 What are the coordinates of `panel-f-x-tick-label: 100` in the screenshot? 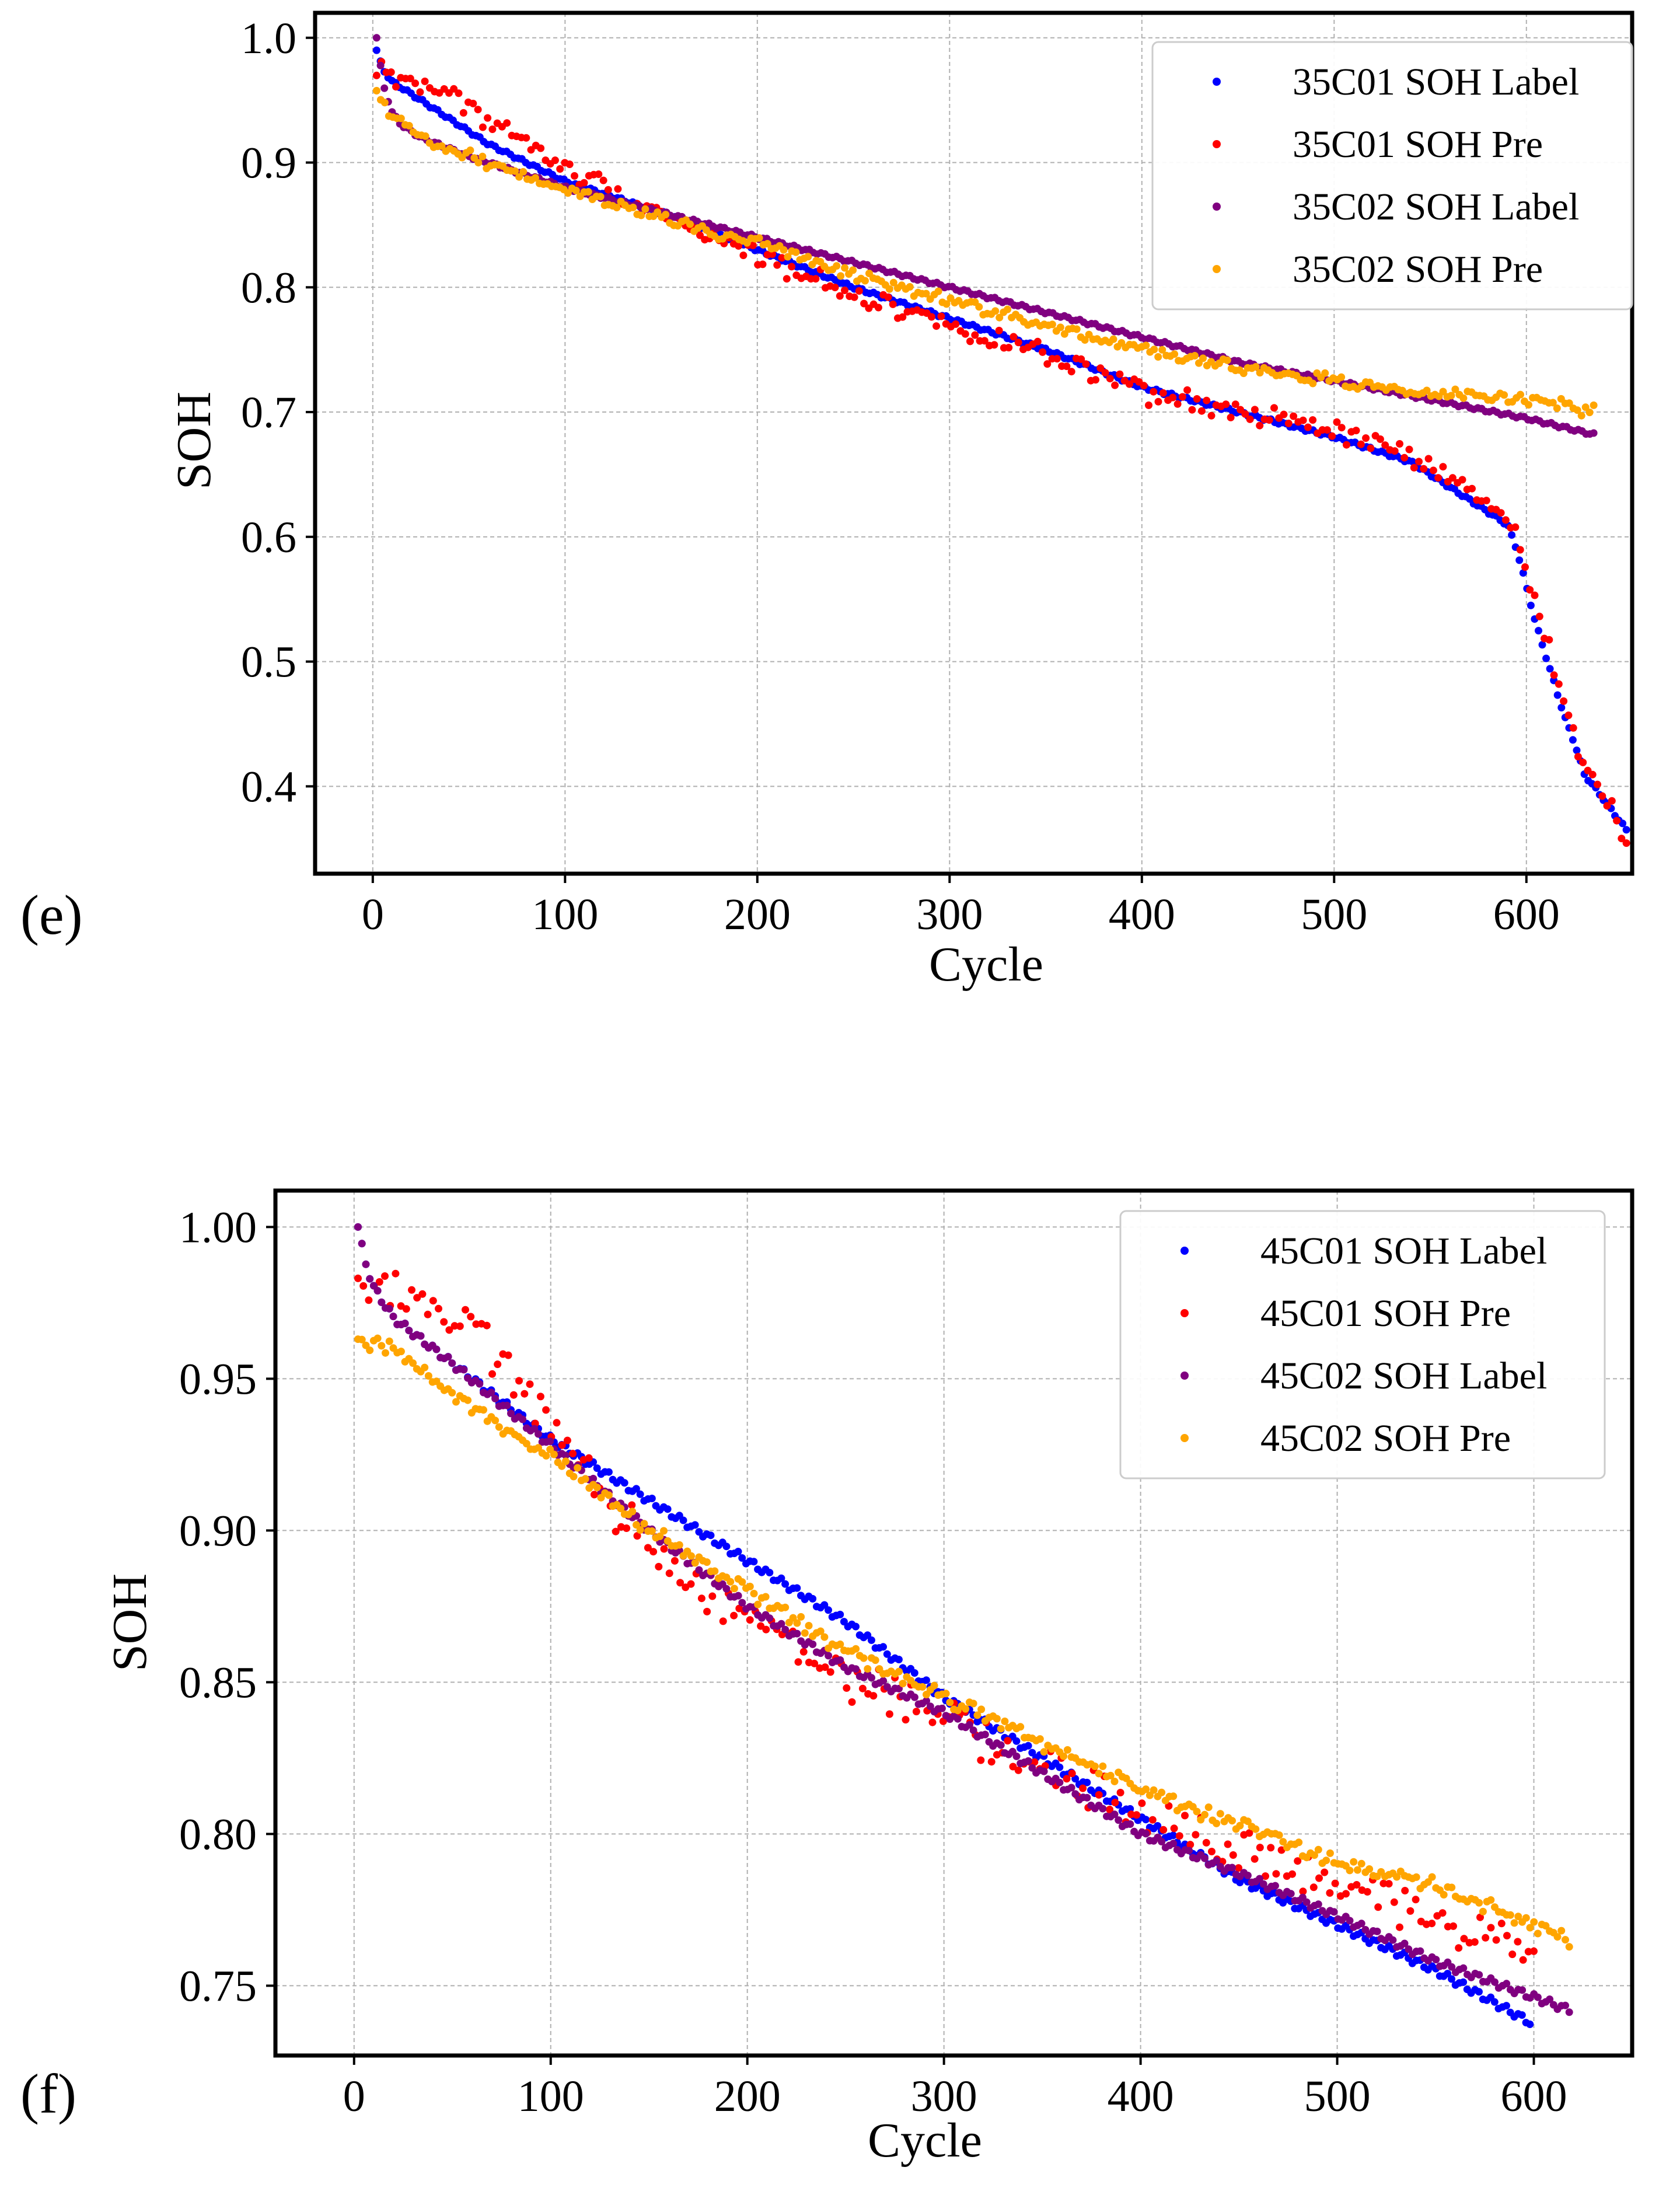 It's located at (551, 2096).